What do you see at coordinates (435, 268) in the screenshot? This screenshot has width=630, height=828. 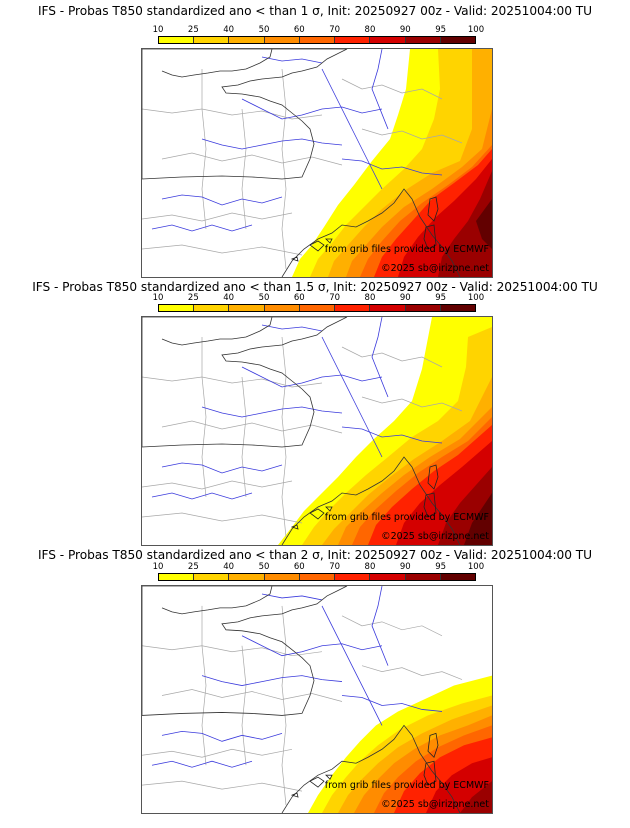 I see `copyright-credit: ©2025 sb@irizpne.net` at bounding box center [435, 268].